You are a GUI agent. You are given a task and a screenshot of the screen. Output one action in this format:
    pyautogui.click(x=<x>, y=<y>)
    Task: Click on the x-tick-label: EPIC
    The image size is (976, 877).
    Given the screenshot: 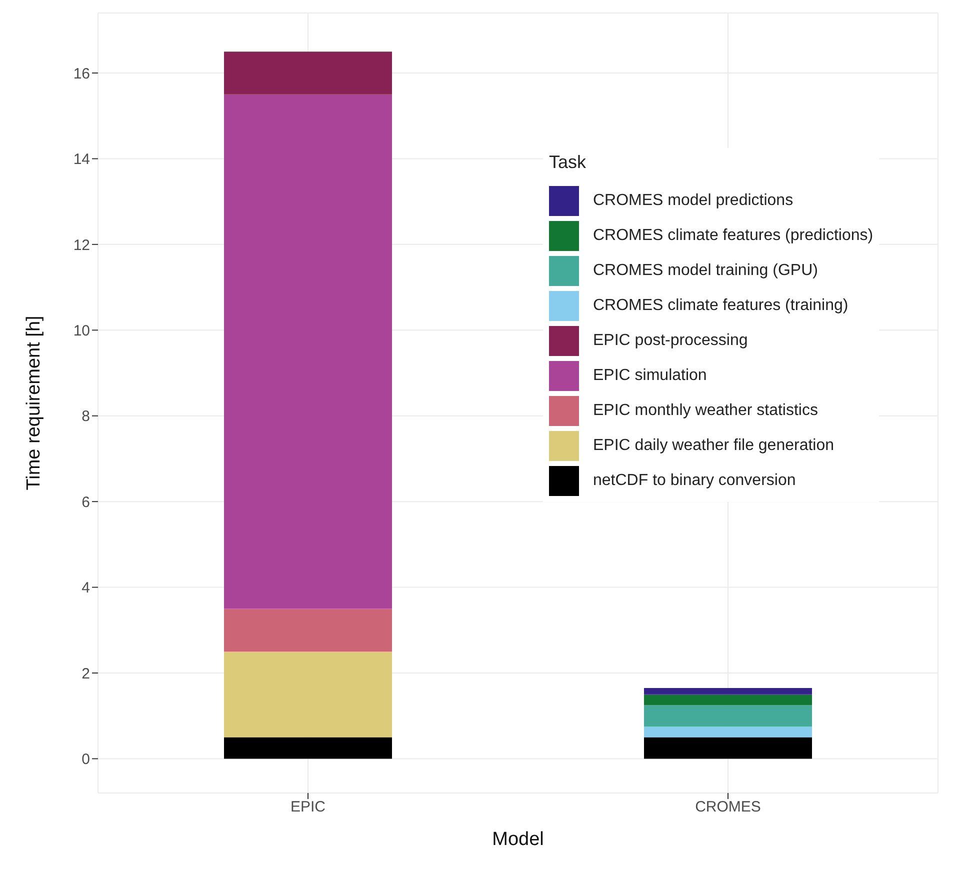 What is the action you would take?
    pyautogui.click(x=308, y=807)
    